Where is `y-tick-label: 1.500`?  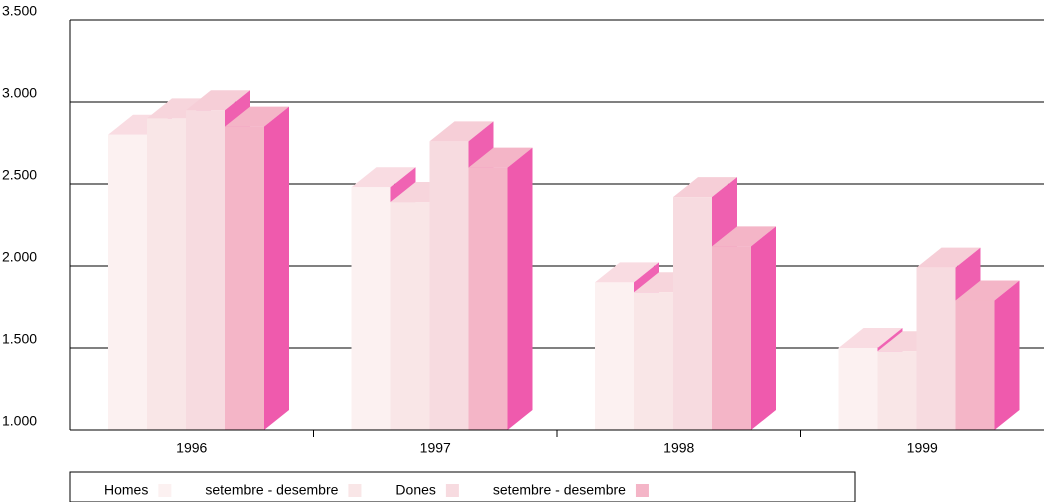 y-tick-label: 1.500 is located at coordinates (19, 339).